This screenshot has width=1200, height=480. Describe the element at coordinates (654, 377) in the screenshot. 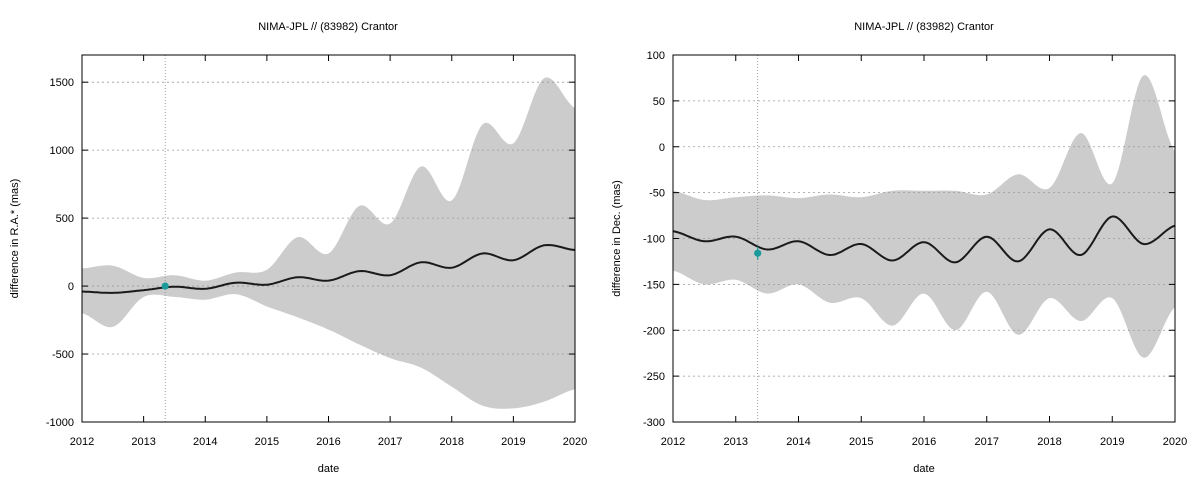

I see `y-tick-label: -250` at that location.